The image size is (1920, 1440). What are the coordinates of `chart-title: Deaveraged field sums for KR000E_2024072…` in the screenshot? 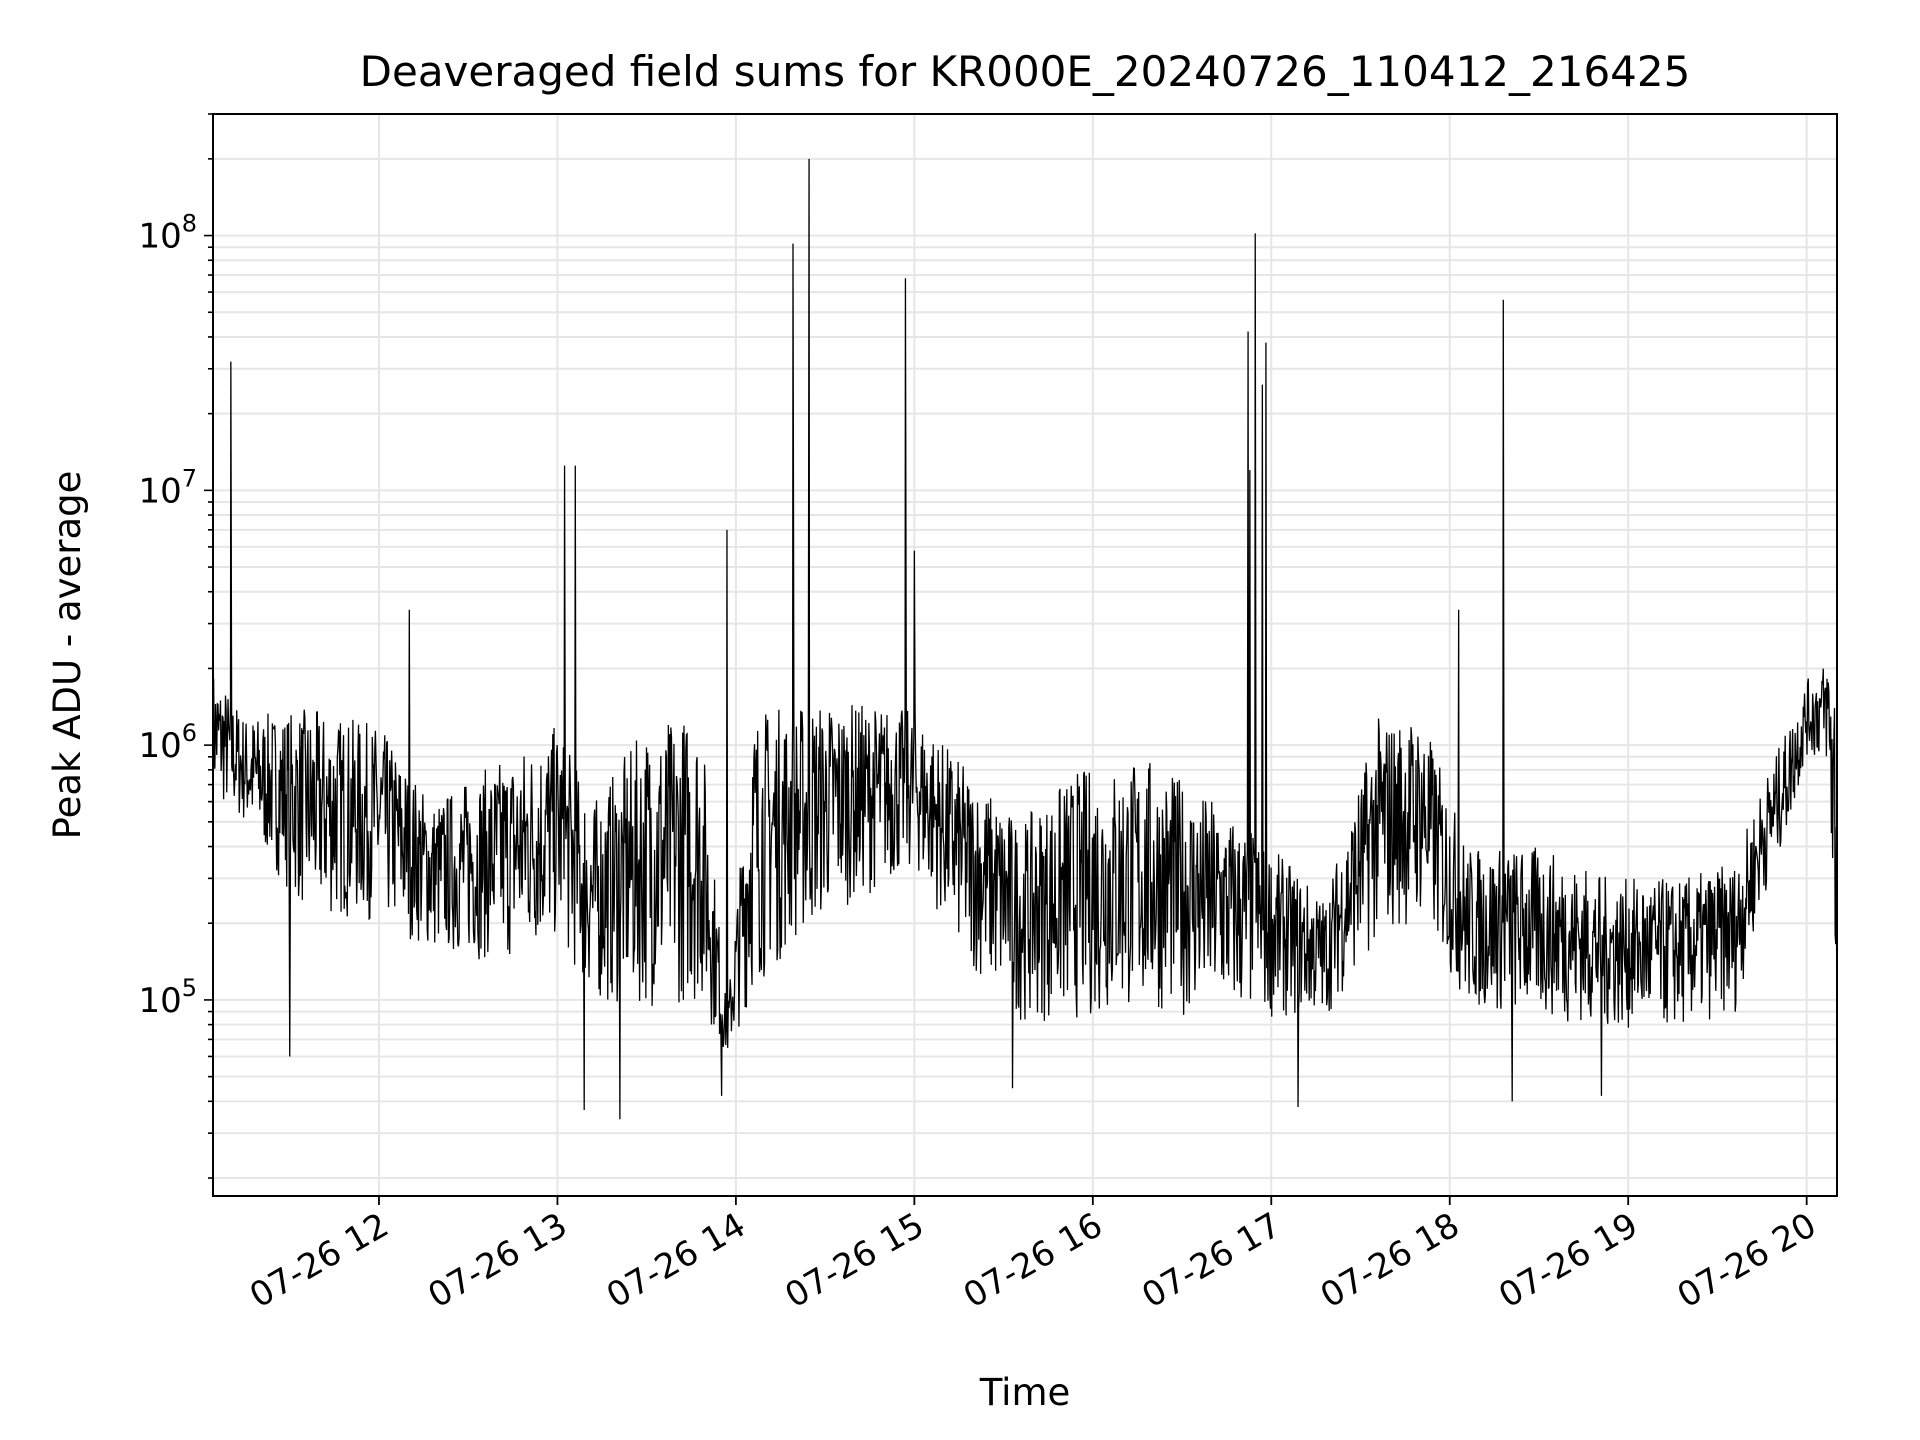 It's located at (1025, 71).